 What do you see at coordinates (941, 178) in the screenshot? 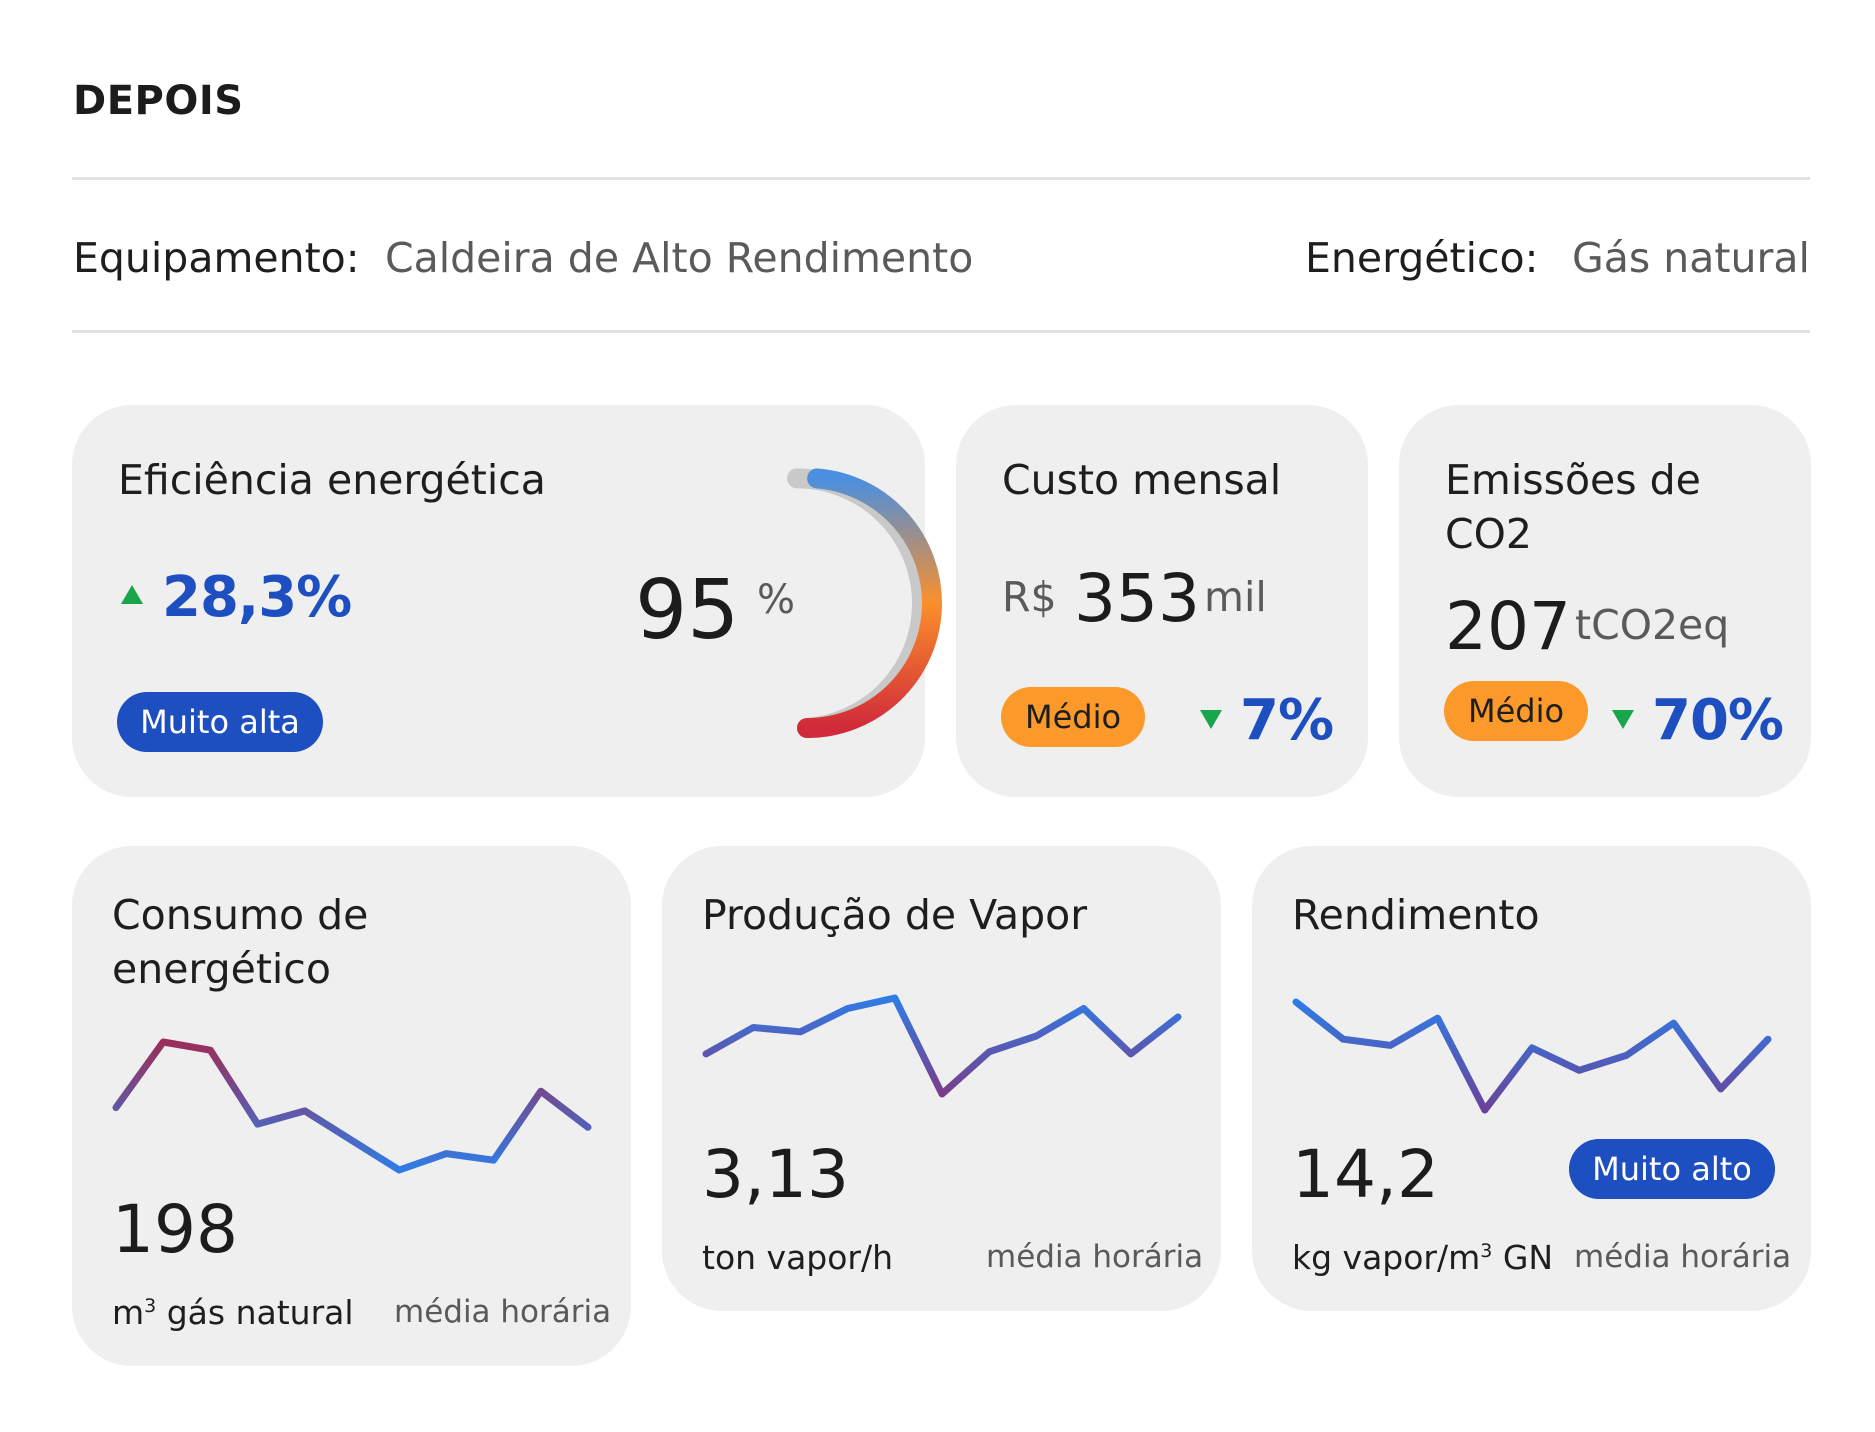
I see `divider-top` at bounding box center [941, 178].